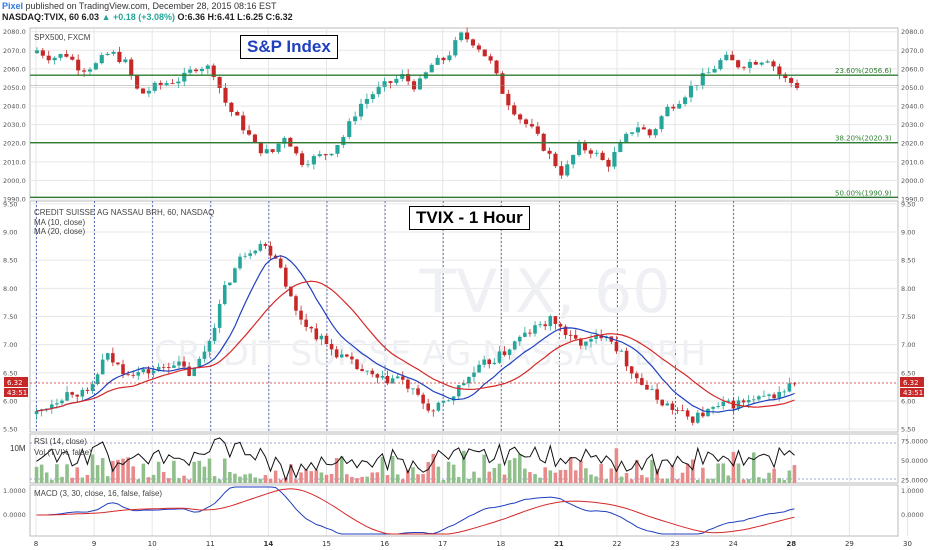  Describe the element at coordinates (16, 392) in the screenshot. I see `time-tag-left` at that location.